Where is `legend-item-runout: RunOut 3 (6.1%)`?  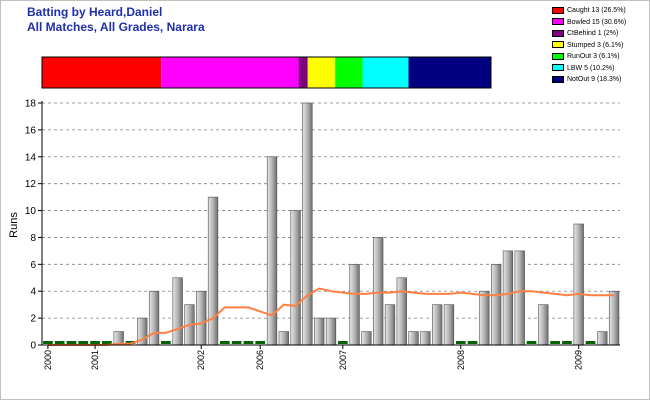
legend-item-runout: RunOut 3 (6.1%) is located at coordinates (589, 57).